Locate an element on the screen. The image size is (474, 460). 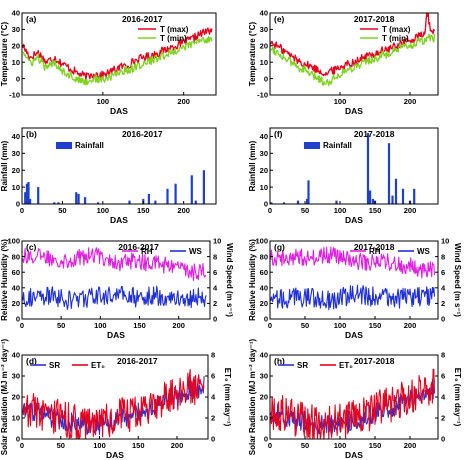
ytick-label-c-5: 100 is located at coordinates (13, 241).